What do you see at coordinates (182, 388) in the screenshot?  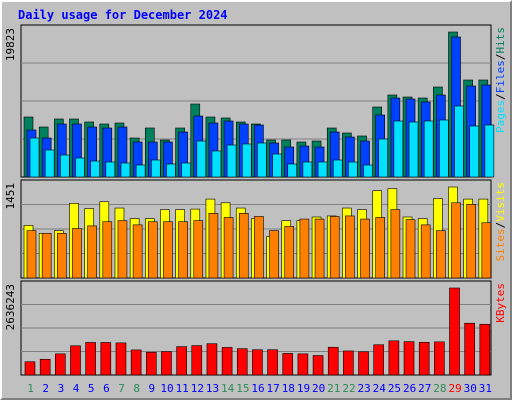 I see `day-label: 11` at bounding box center [182, 388].